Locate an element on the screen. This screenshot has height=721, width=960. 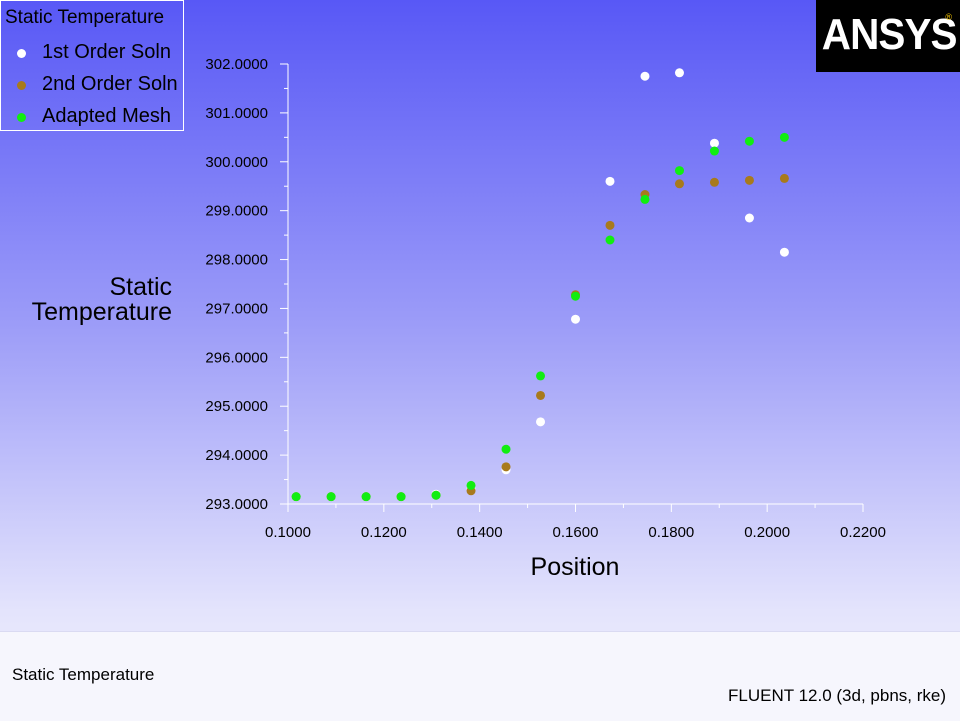
legend-marker-2nd-order is located at coordinates (21, 85).